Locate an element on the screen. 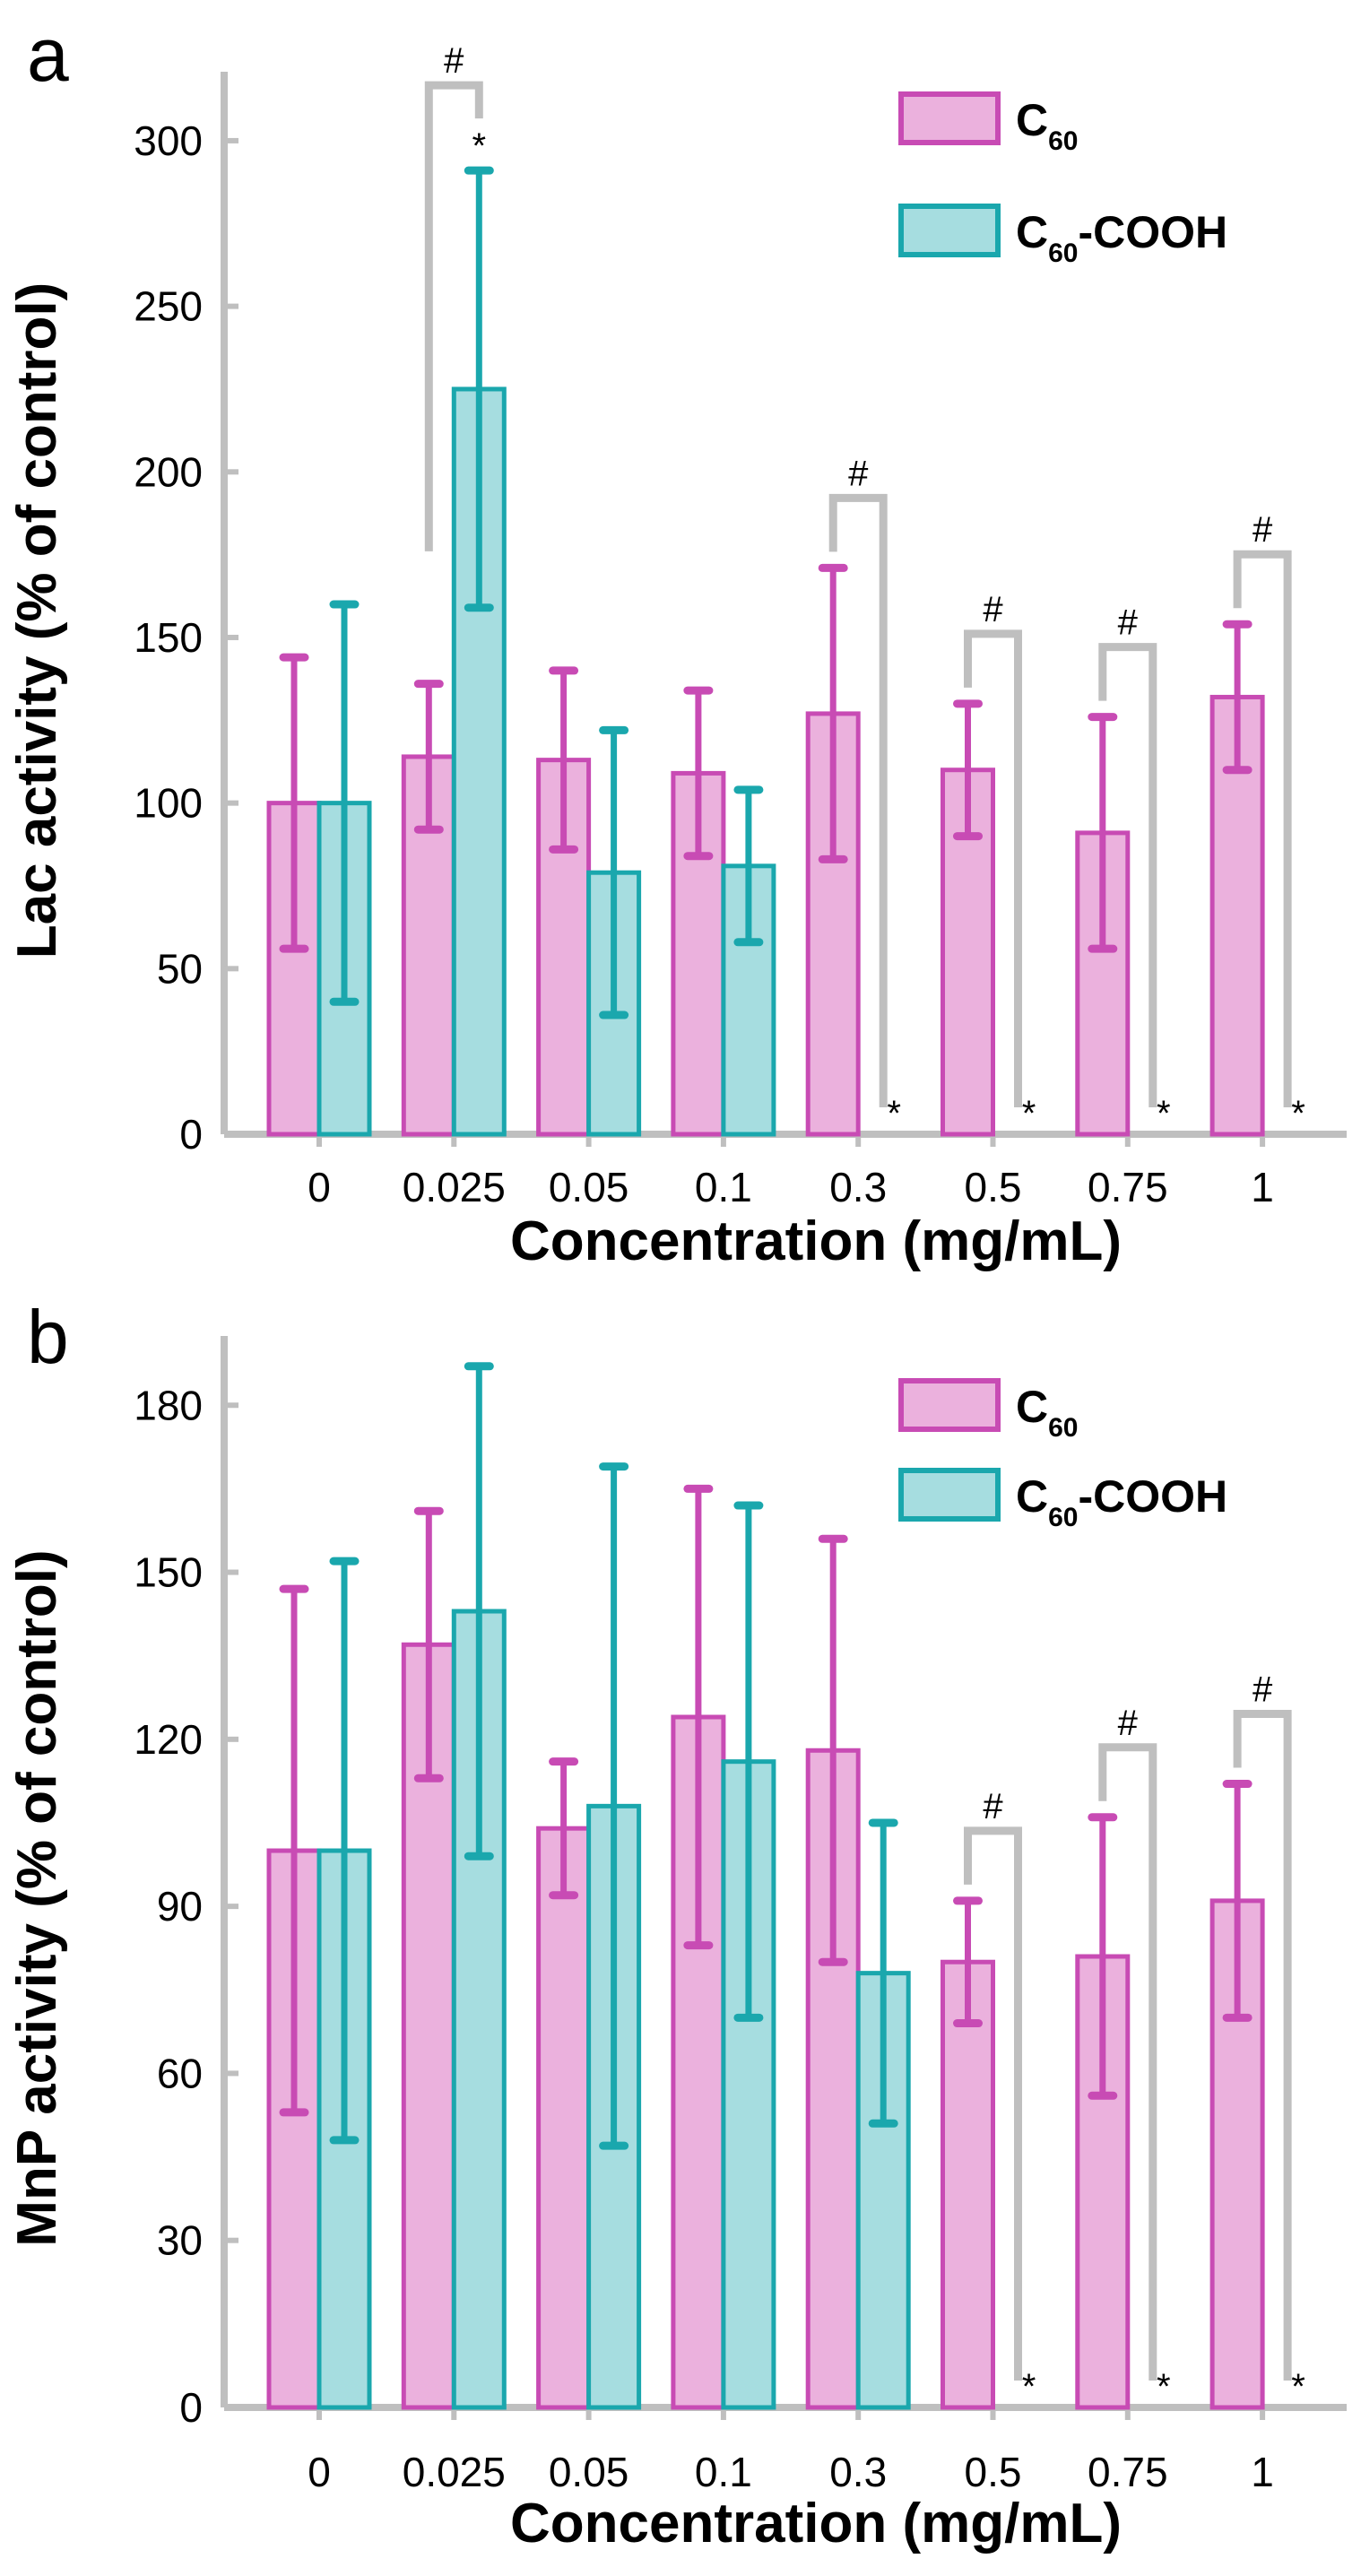 Image resolution: width=1361 pixels, height=2576 pixels. panel-label: a is located at coordinates (48, 55).